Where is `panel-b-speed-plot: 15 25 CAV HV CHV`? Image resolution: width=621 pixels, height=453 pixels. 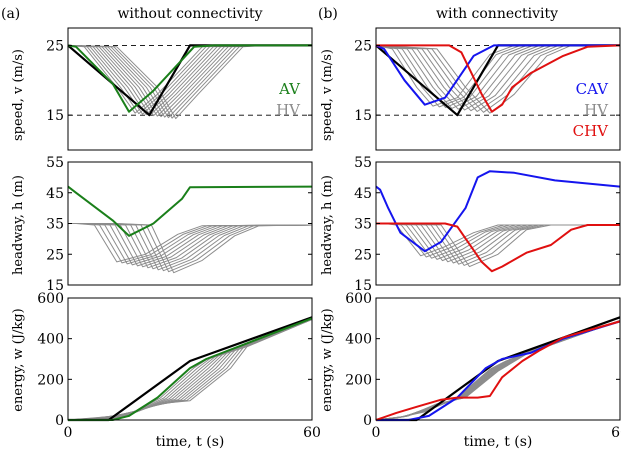 panel-b-speed-plot: 15 25 CAV HV CHV is located at coordinates (487, 89).